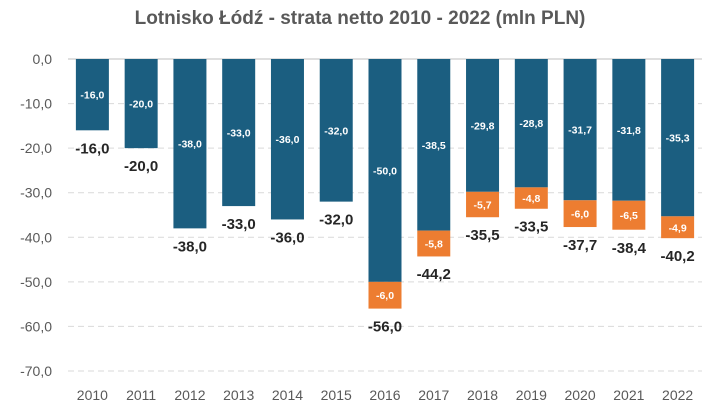 The height and width of the screenshot is (411, 708). Describe the element at coordinates (629, 248) in the screenshot. I see `total-value-label: -38,4` at that location.